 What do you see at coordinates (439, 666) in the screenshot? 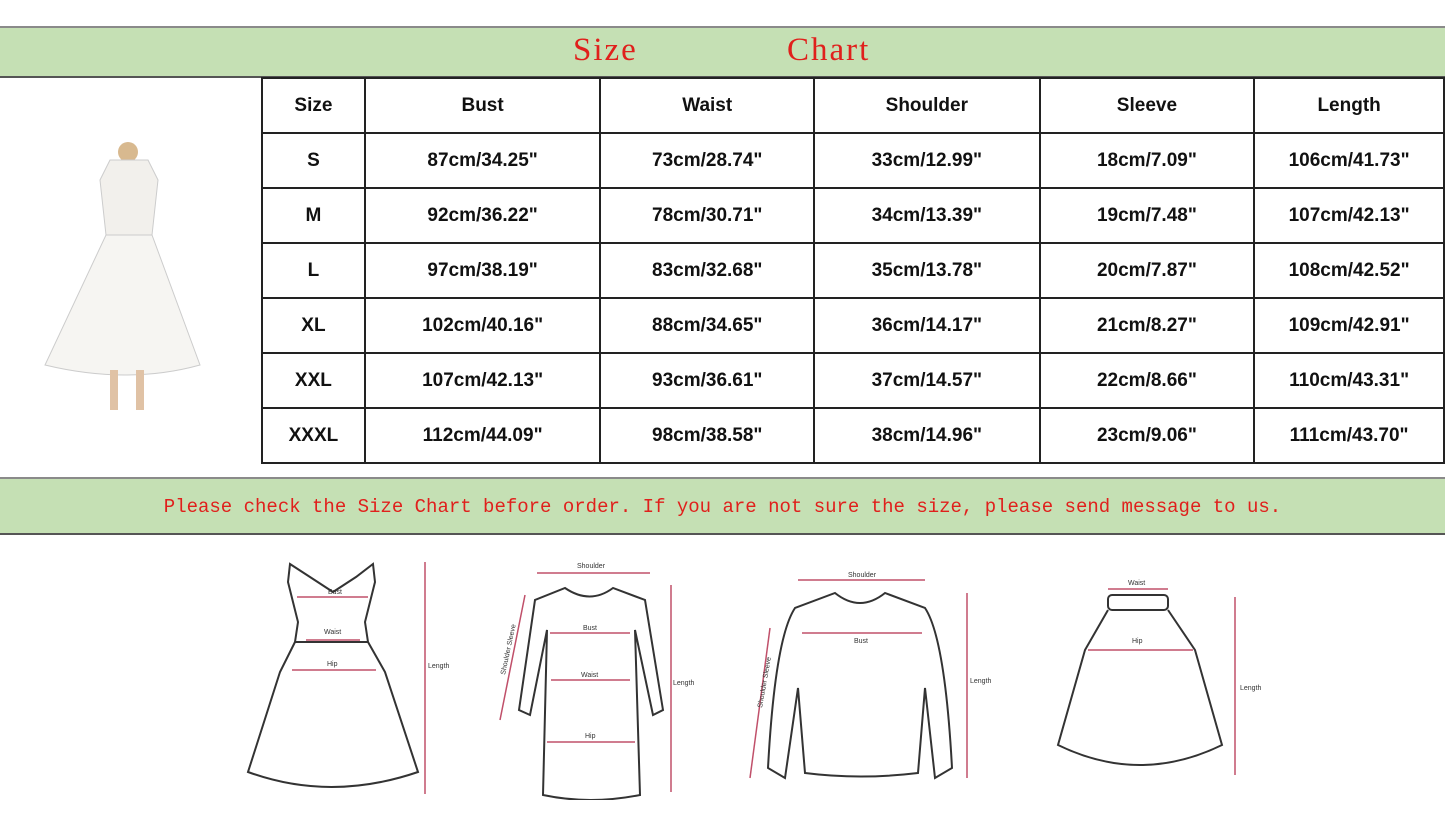
I see `dress-length-label: Length` at bounding box center [439, 666].